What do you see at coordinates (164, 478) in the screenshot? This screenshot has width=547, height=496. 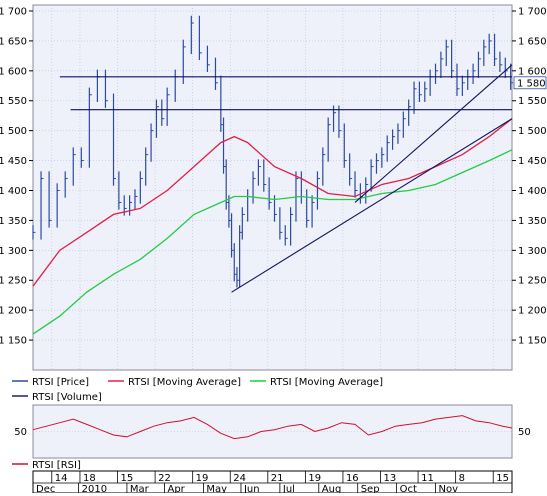 I see `date-day-label: 22` at bounding box center [164, 478].